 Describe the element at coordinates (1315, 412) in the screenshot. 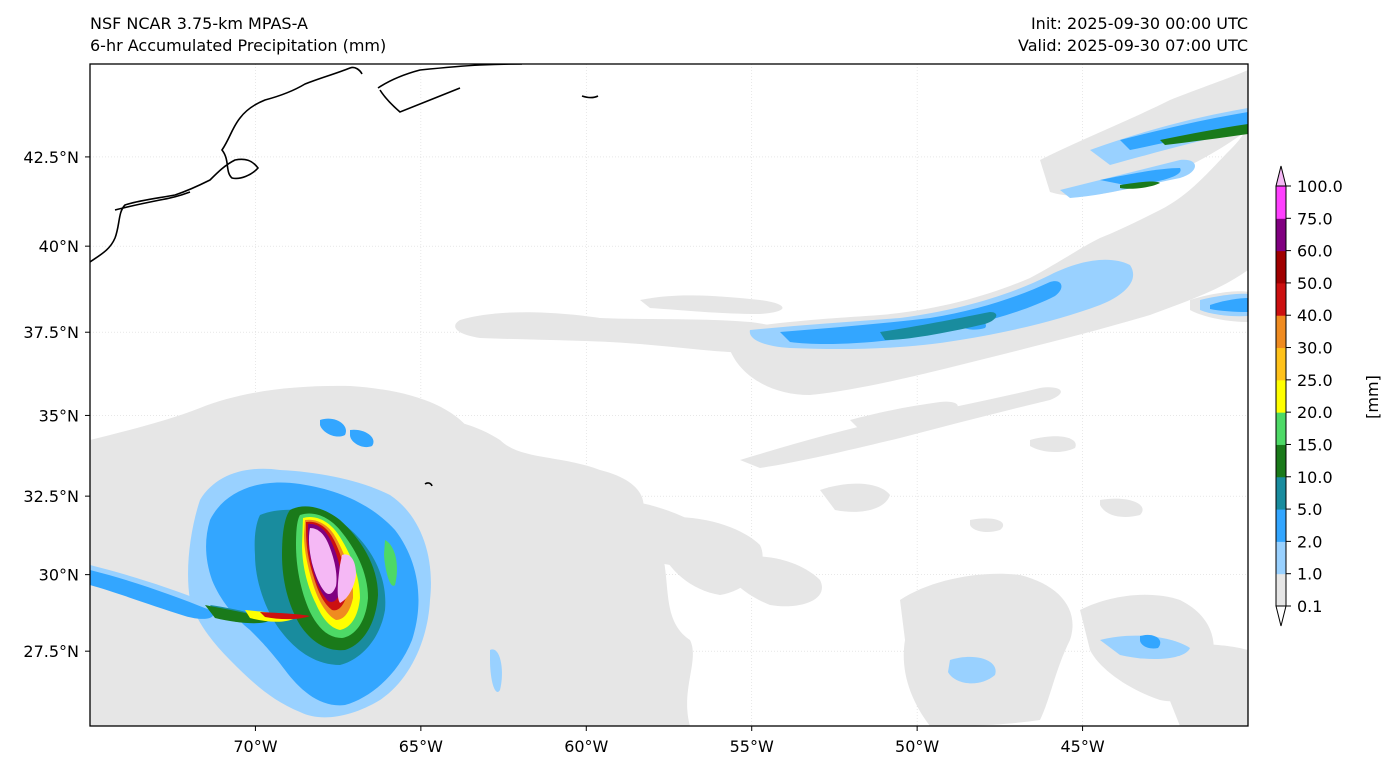

I see `colorbar-tick-label: 20.0` at that location.